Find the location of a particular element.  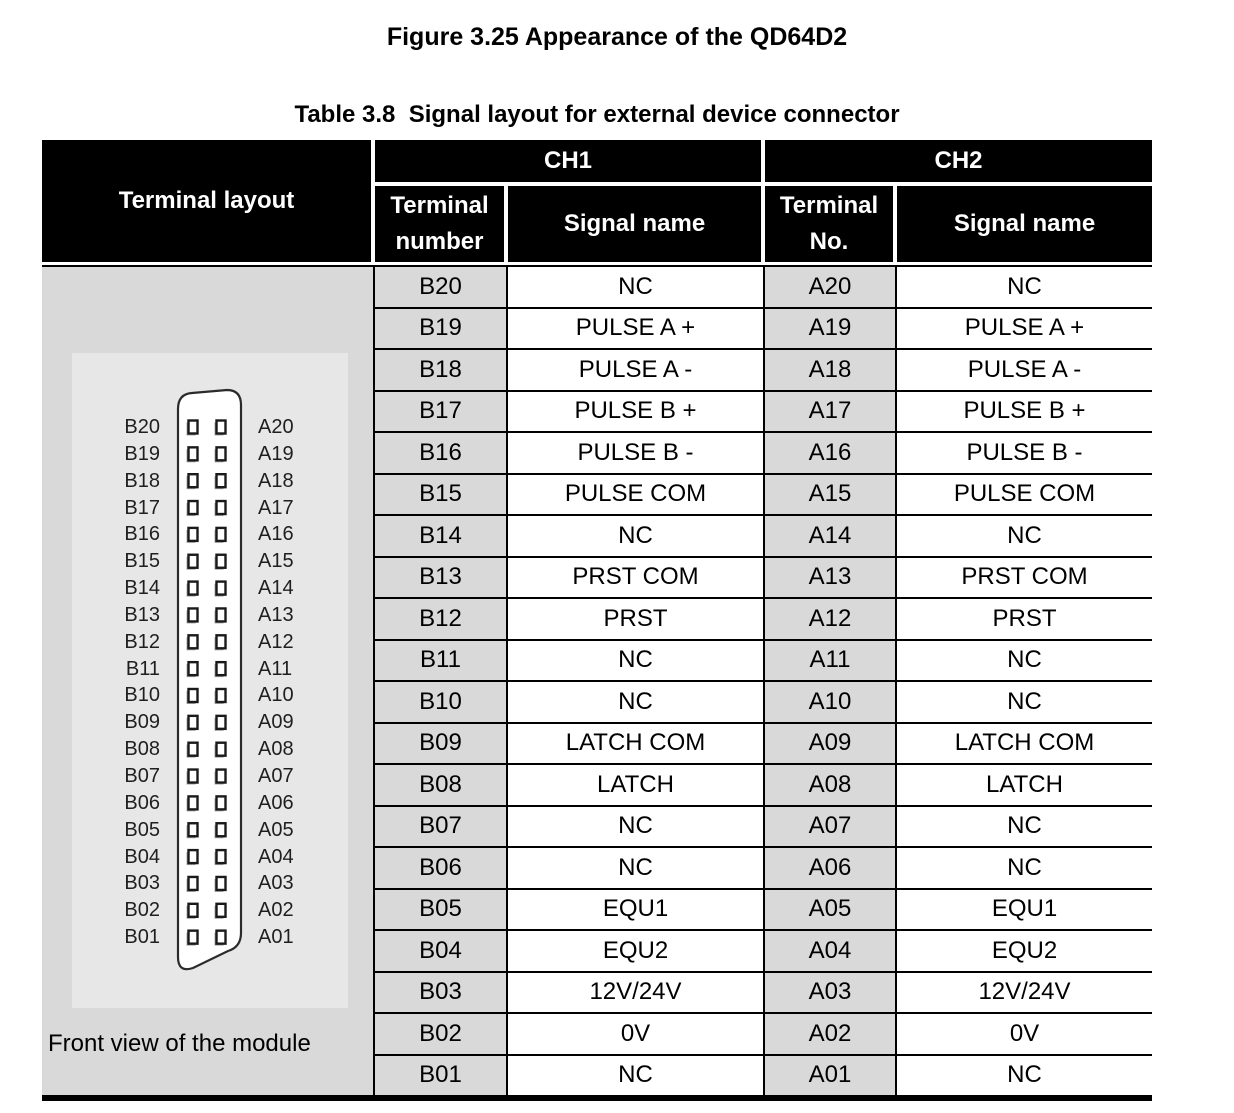

pin-label-a: A01 is located at coordinates (276, 937).